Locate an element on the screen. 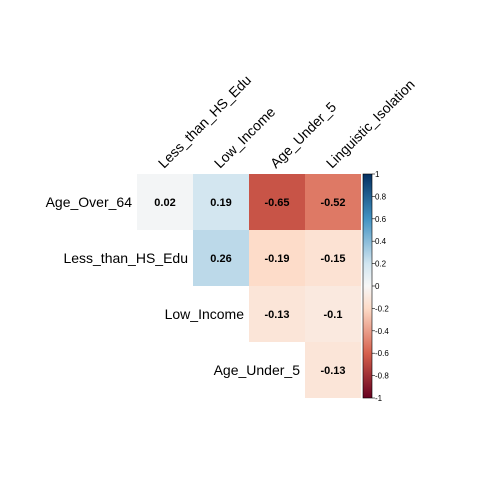  colorbar-tick-label: -1 is located at coordinates (379, 398).